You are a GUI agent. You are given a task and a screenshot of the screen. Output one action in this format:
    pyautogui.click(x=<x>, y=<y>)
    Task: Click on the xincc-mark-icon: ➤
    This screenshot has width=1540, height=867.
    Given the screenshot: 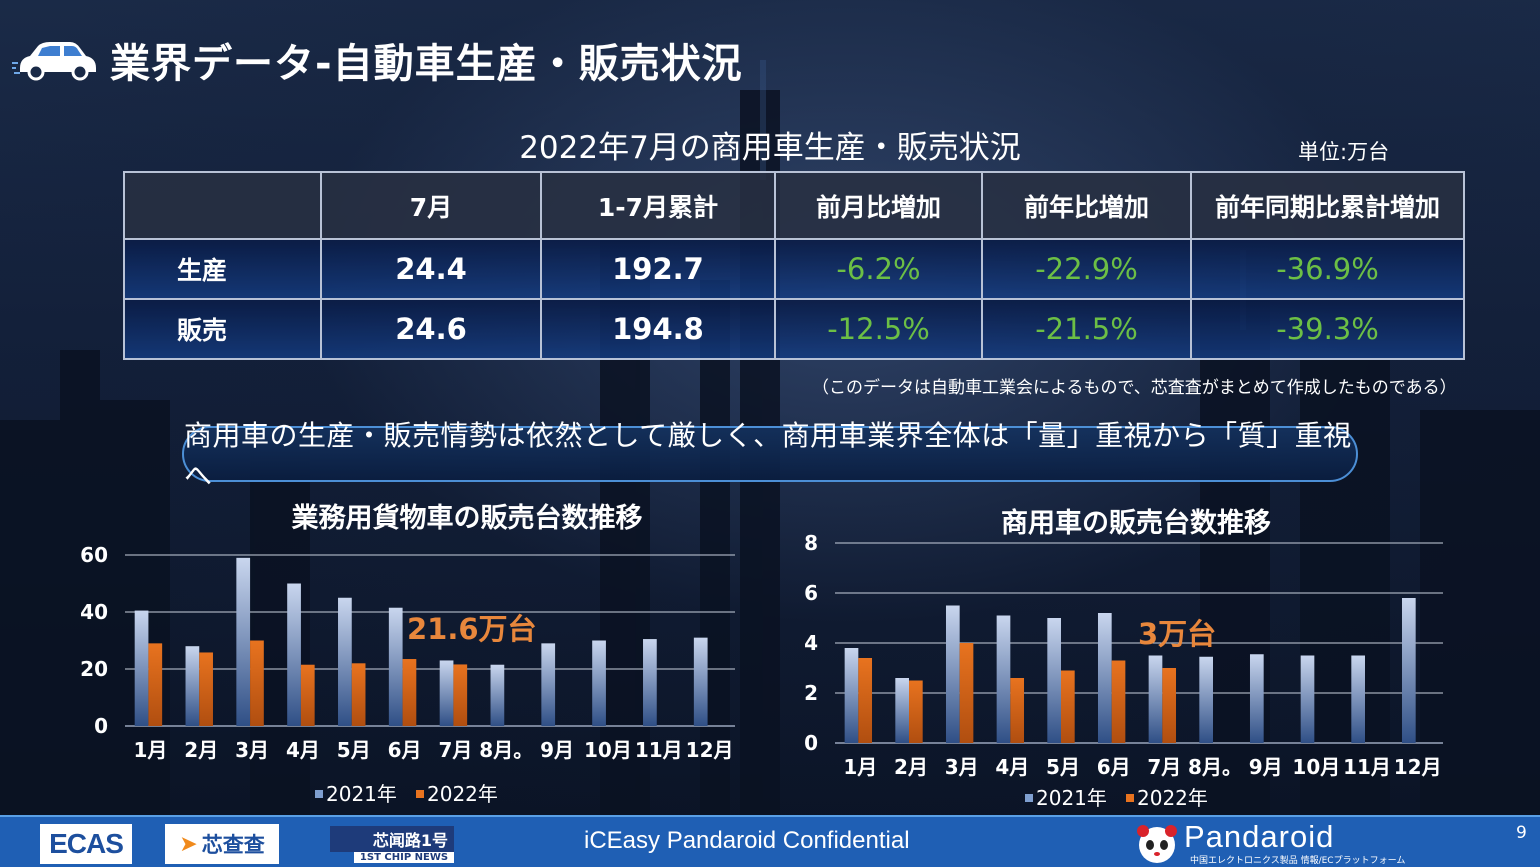 What is the action you would take?
    pyautogui.click(x=188, y=844)
    